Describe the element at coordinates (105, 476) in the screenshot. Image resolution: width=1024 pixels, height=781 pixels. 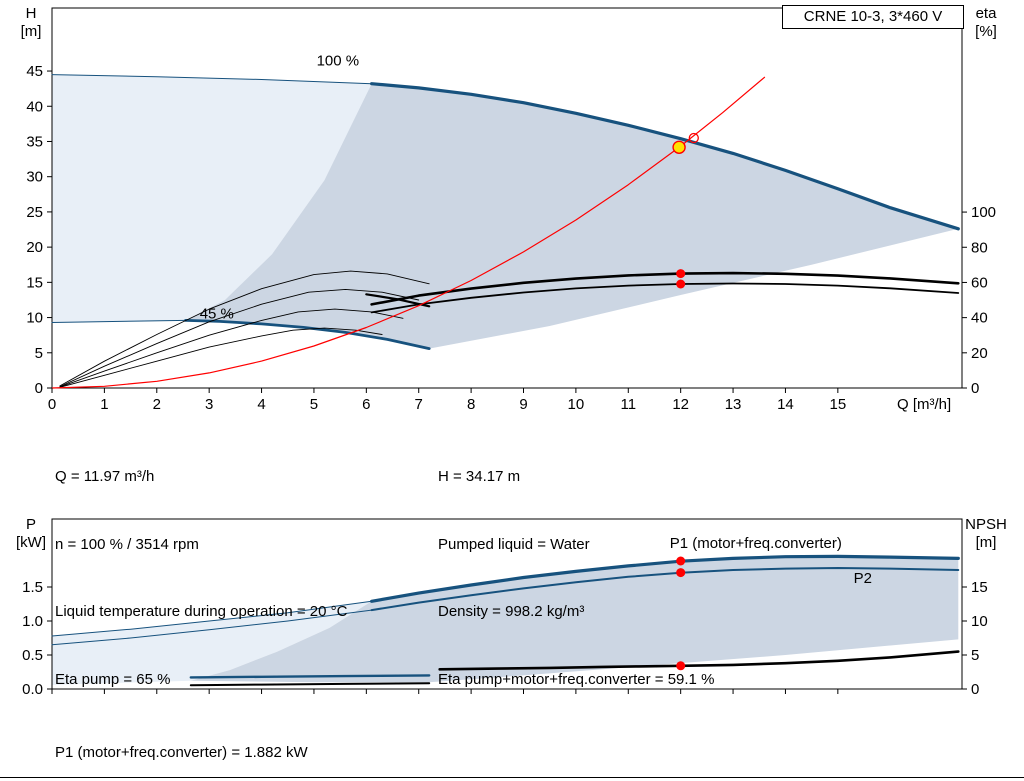
I see `info-line-q: Q = 11.97 m³/h` at that location.